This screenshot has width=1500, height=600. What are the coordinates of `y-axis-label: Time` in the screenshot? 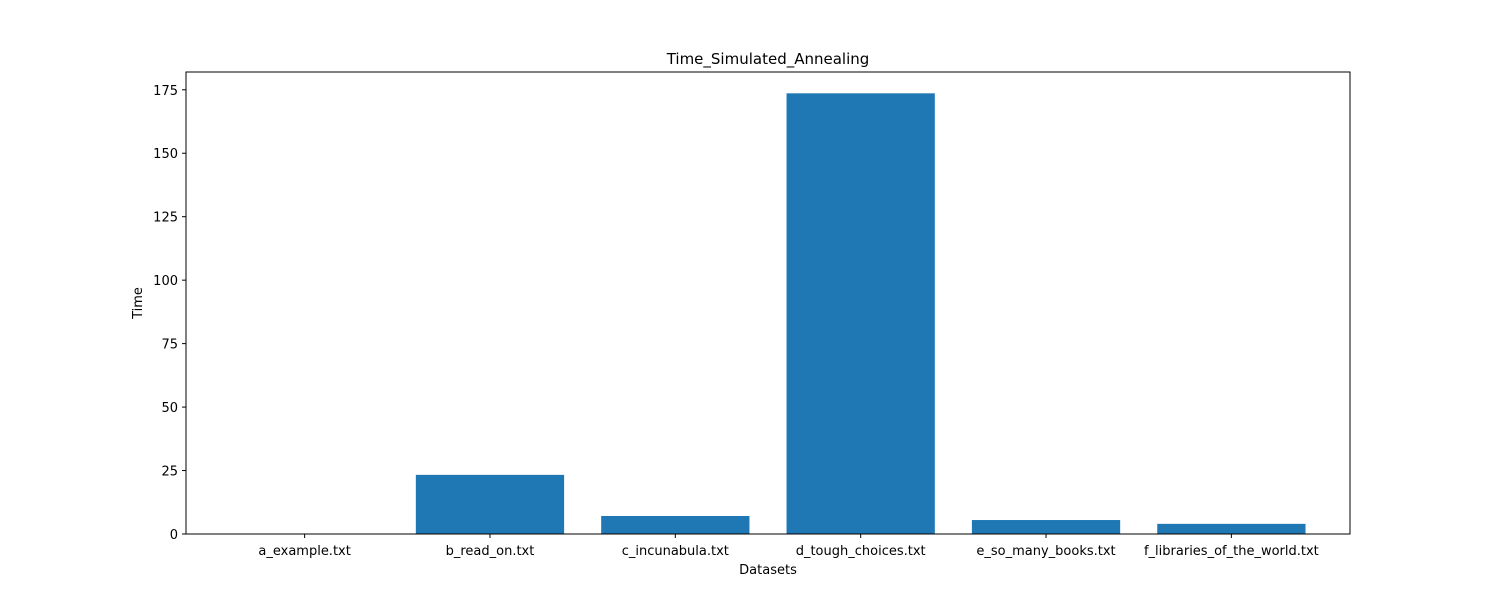 It's located at (138, 303).